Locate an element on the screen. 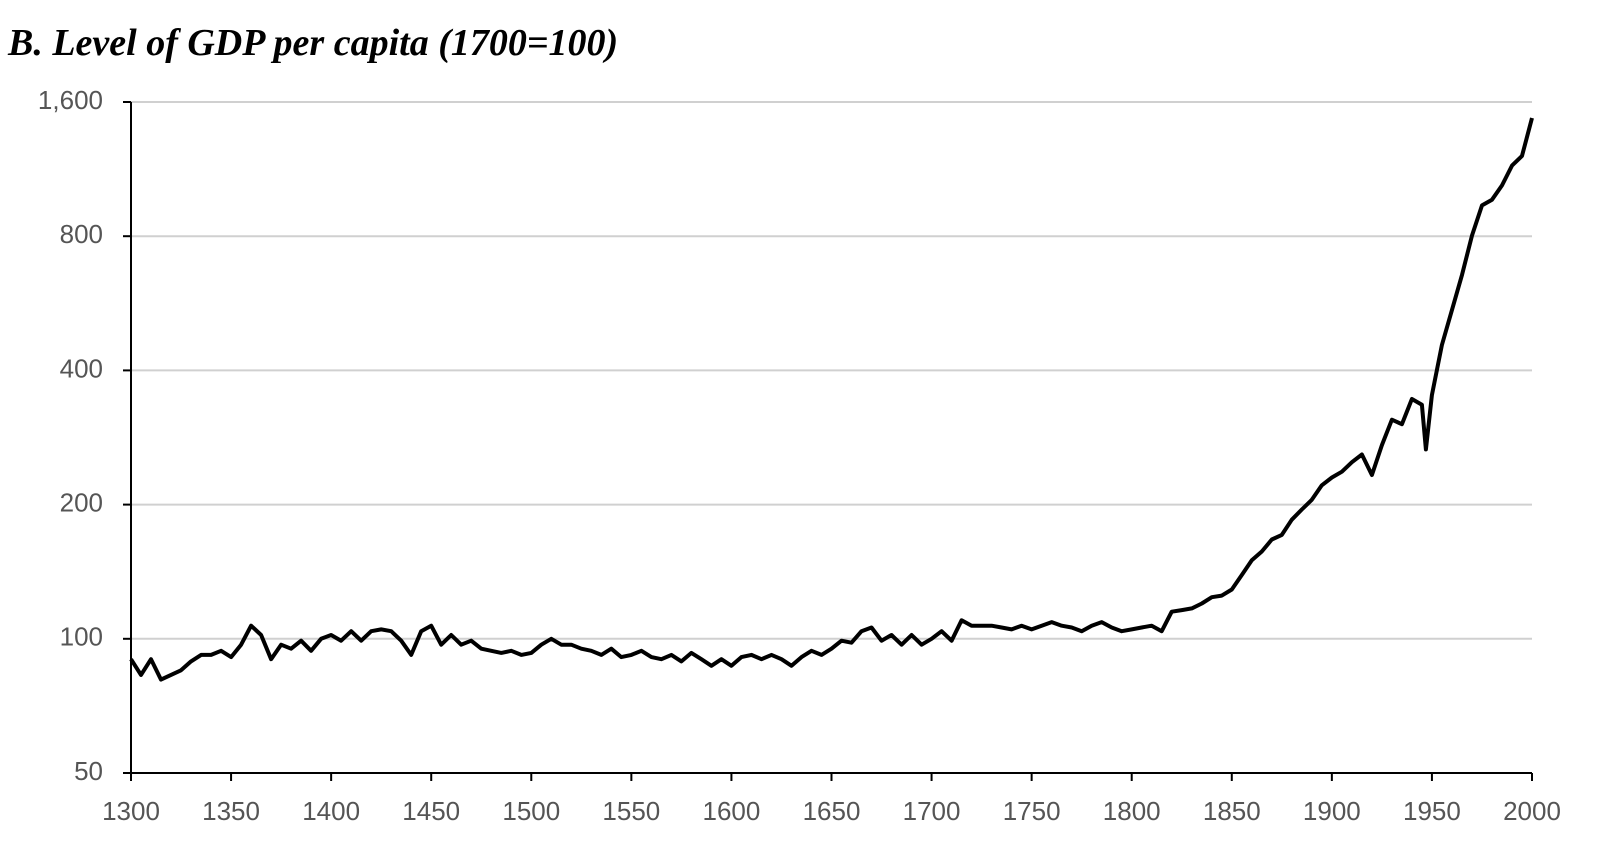 The height and width of the screenshot is (845, 1600). x-tick-label: 1800 is located at coordinates (1132, 811).